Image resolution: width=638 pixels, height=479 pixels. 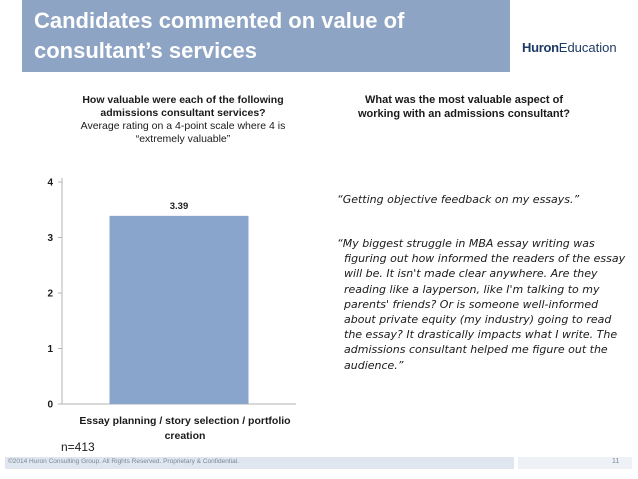 I want to click on y-tick-label: 3, so click(x=50, y=238).